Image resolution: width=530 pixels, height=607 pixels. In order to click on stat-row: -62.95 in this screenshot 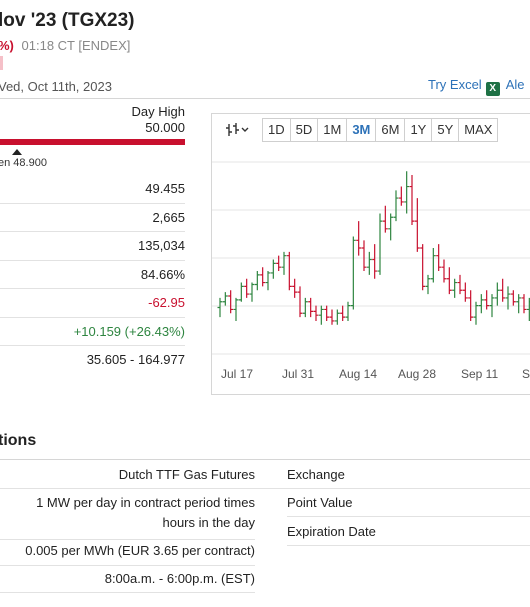, I will do `click(92, 303)`.